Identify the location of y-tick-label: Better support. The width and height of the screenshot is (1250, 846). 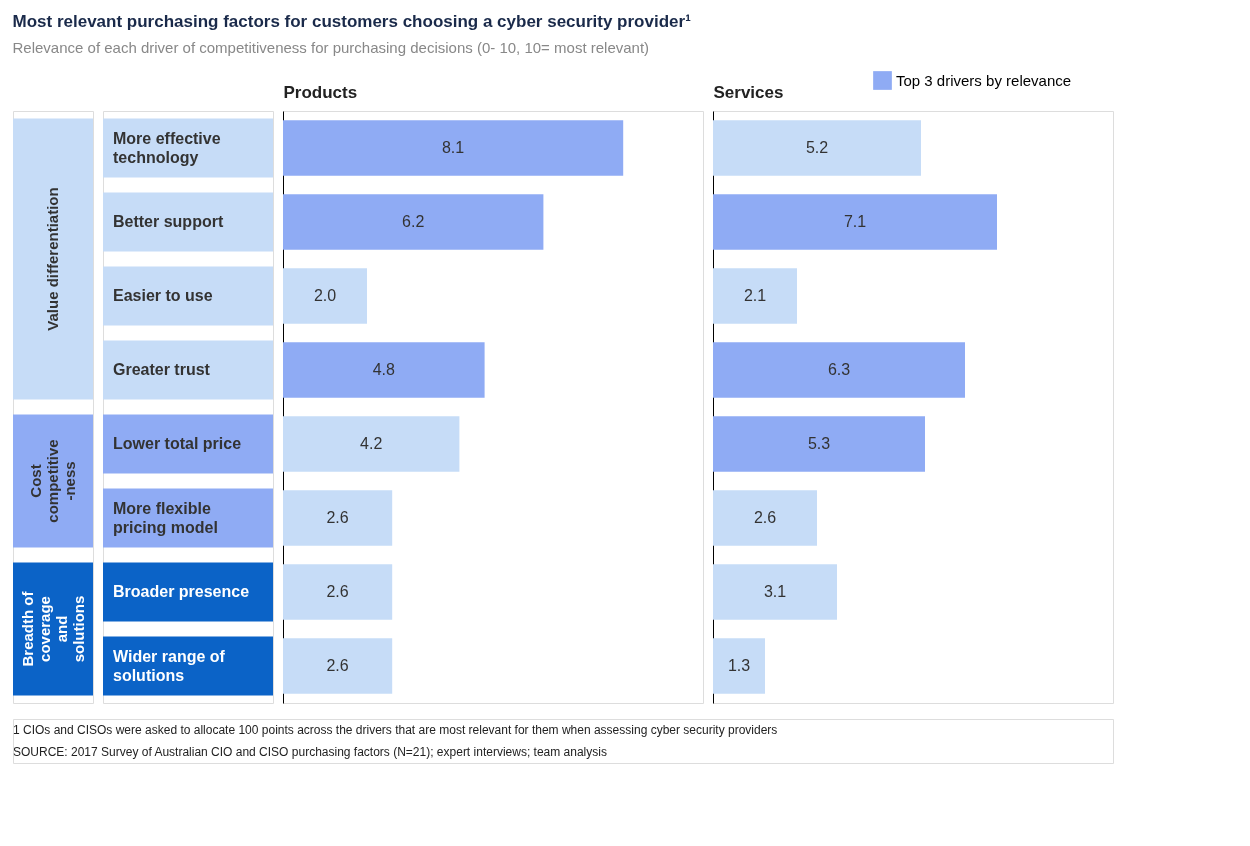
(168, 221).